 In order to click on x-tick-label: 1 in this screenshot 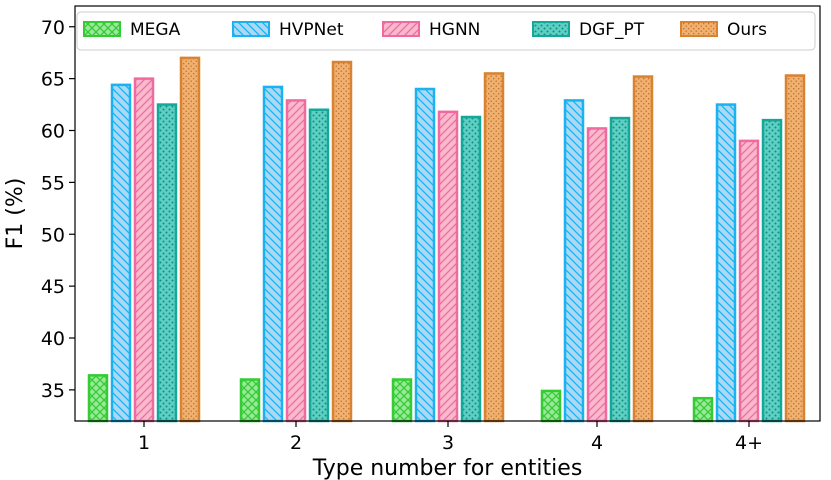, I will do `click(144, 443)`.